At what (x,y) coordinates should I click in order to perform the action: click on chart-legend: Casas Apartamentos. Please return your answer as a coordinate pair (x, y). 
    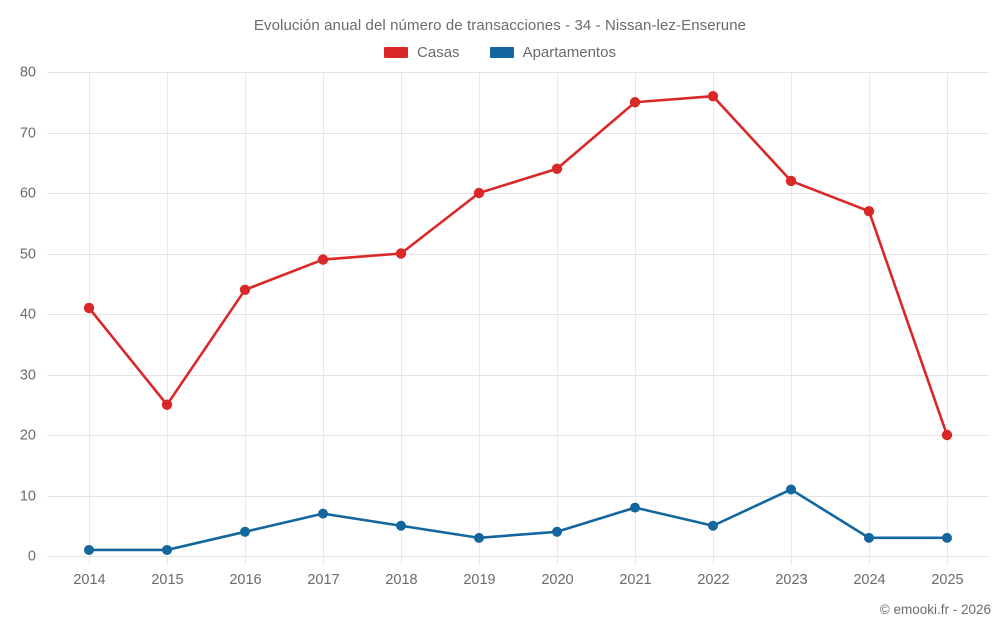
    Looking at the image, I should click on (500, 52).